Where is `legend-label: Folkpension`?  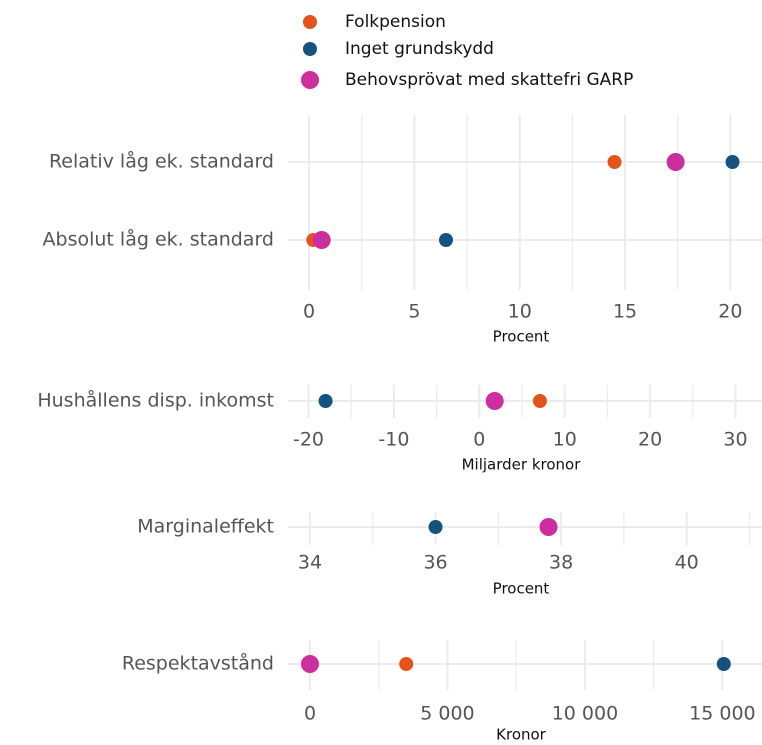
legend-label: Folkpension is located at coordinates (395, 22).